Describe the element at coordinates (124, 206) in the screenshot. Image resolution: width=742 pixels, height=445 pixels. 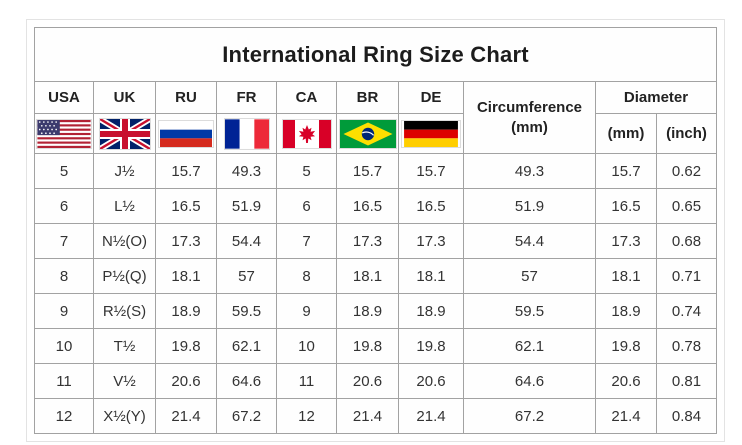
I see `uk-size-cell: L½` at that location.